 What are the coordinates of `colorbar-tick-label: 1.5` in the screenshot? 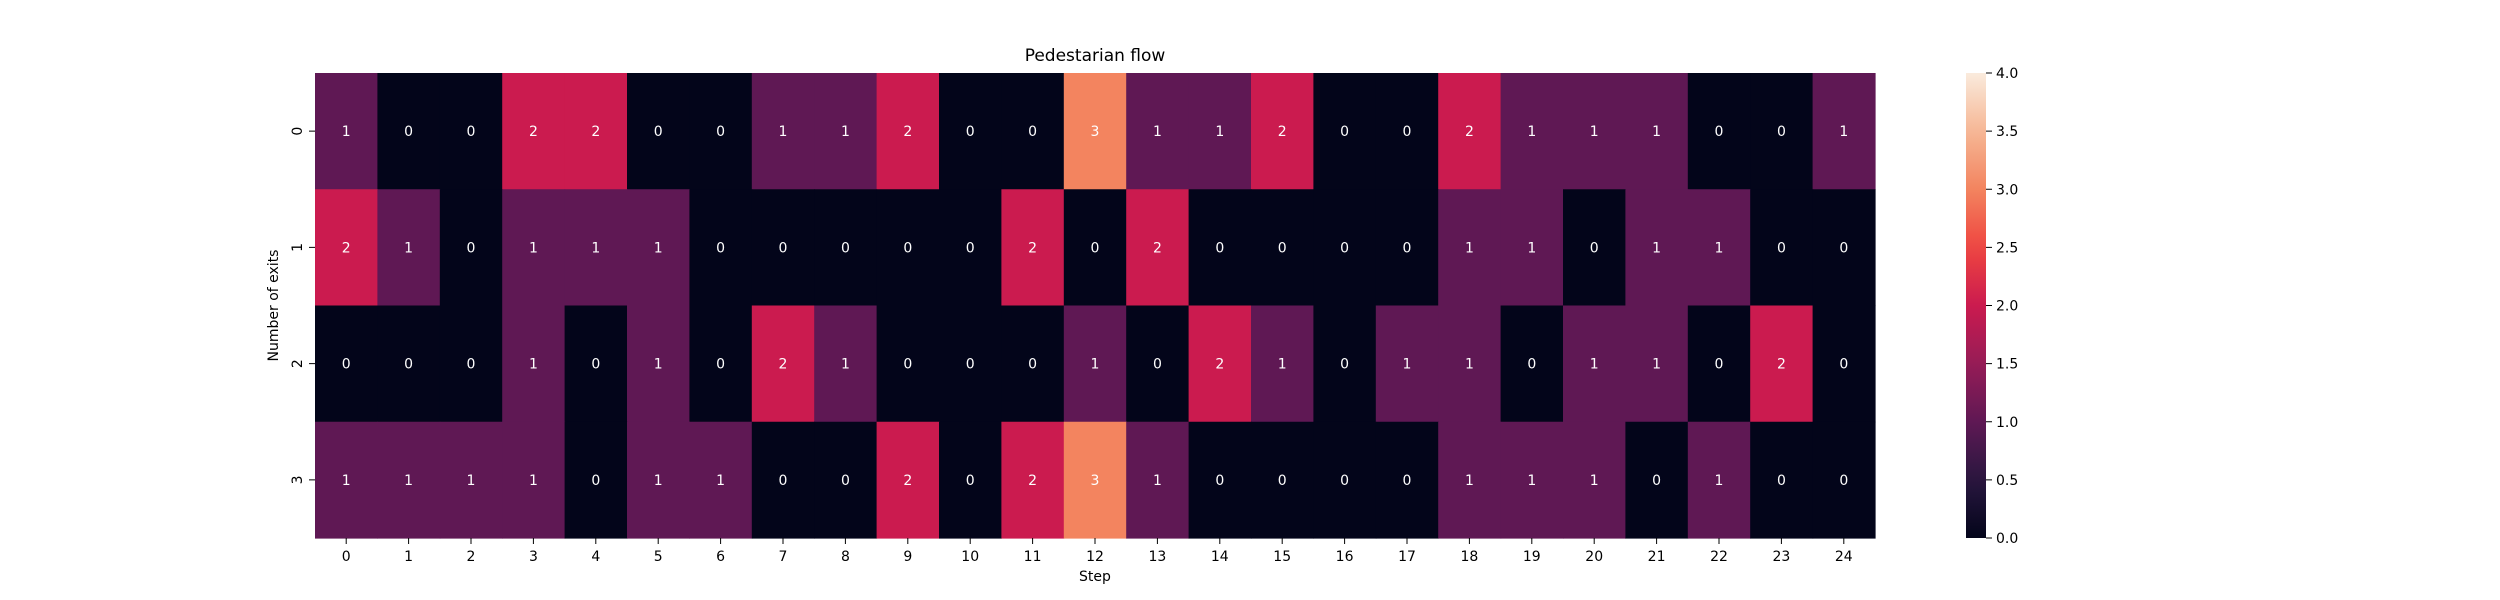 It's located at (2007, 365).